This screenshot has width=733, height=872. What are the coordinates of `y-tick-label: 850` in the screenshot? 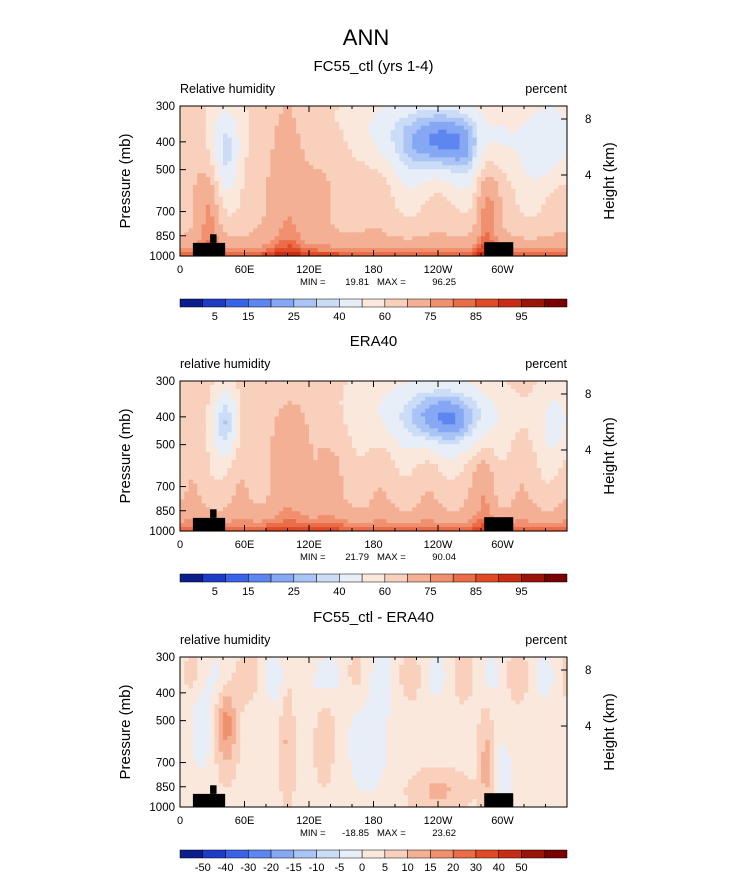 It's located at (165, 237).